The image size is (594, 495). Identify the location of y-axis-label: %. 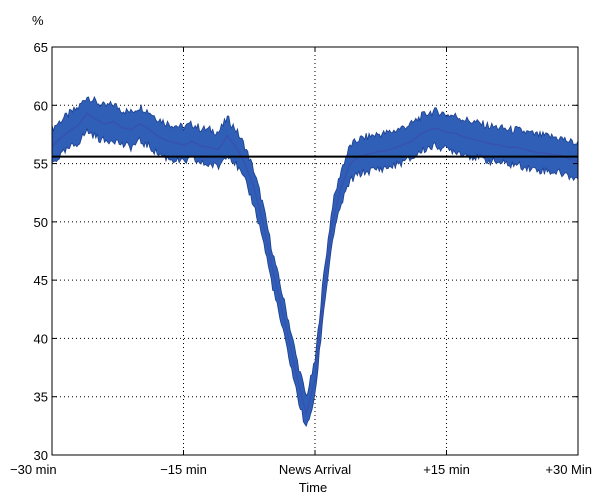
(38, 20).